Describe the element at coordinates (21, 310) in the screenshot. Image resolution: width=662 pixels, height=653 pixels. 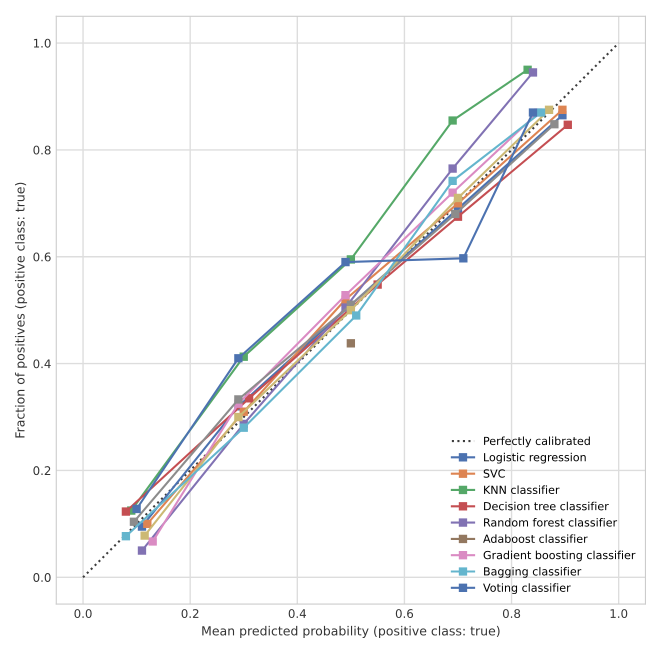
I see `y-axis-title: Fraction of positives (positive class: true)` at that location.